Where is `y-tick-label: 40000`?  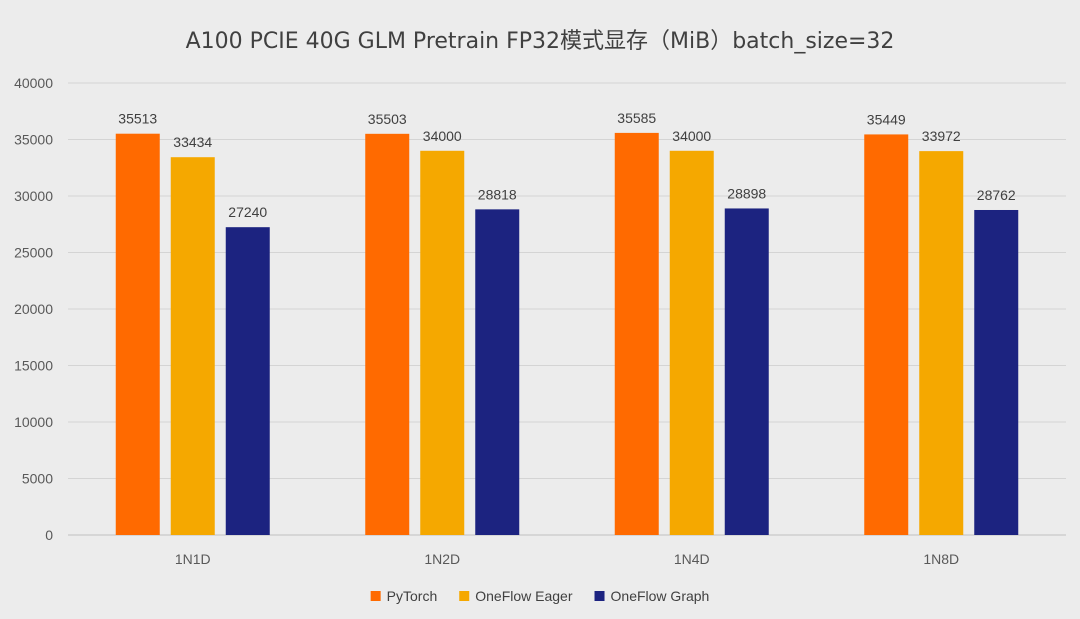 y-tick-label: 40000 is located at coordinates (33, 83).